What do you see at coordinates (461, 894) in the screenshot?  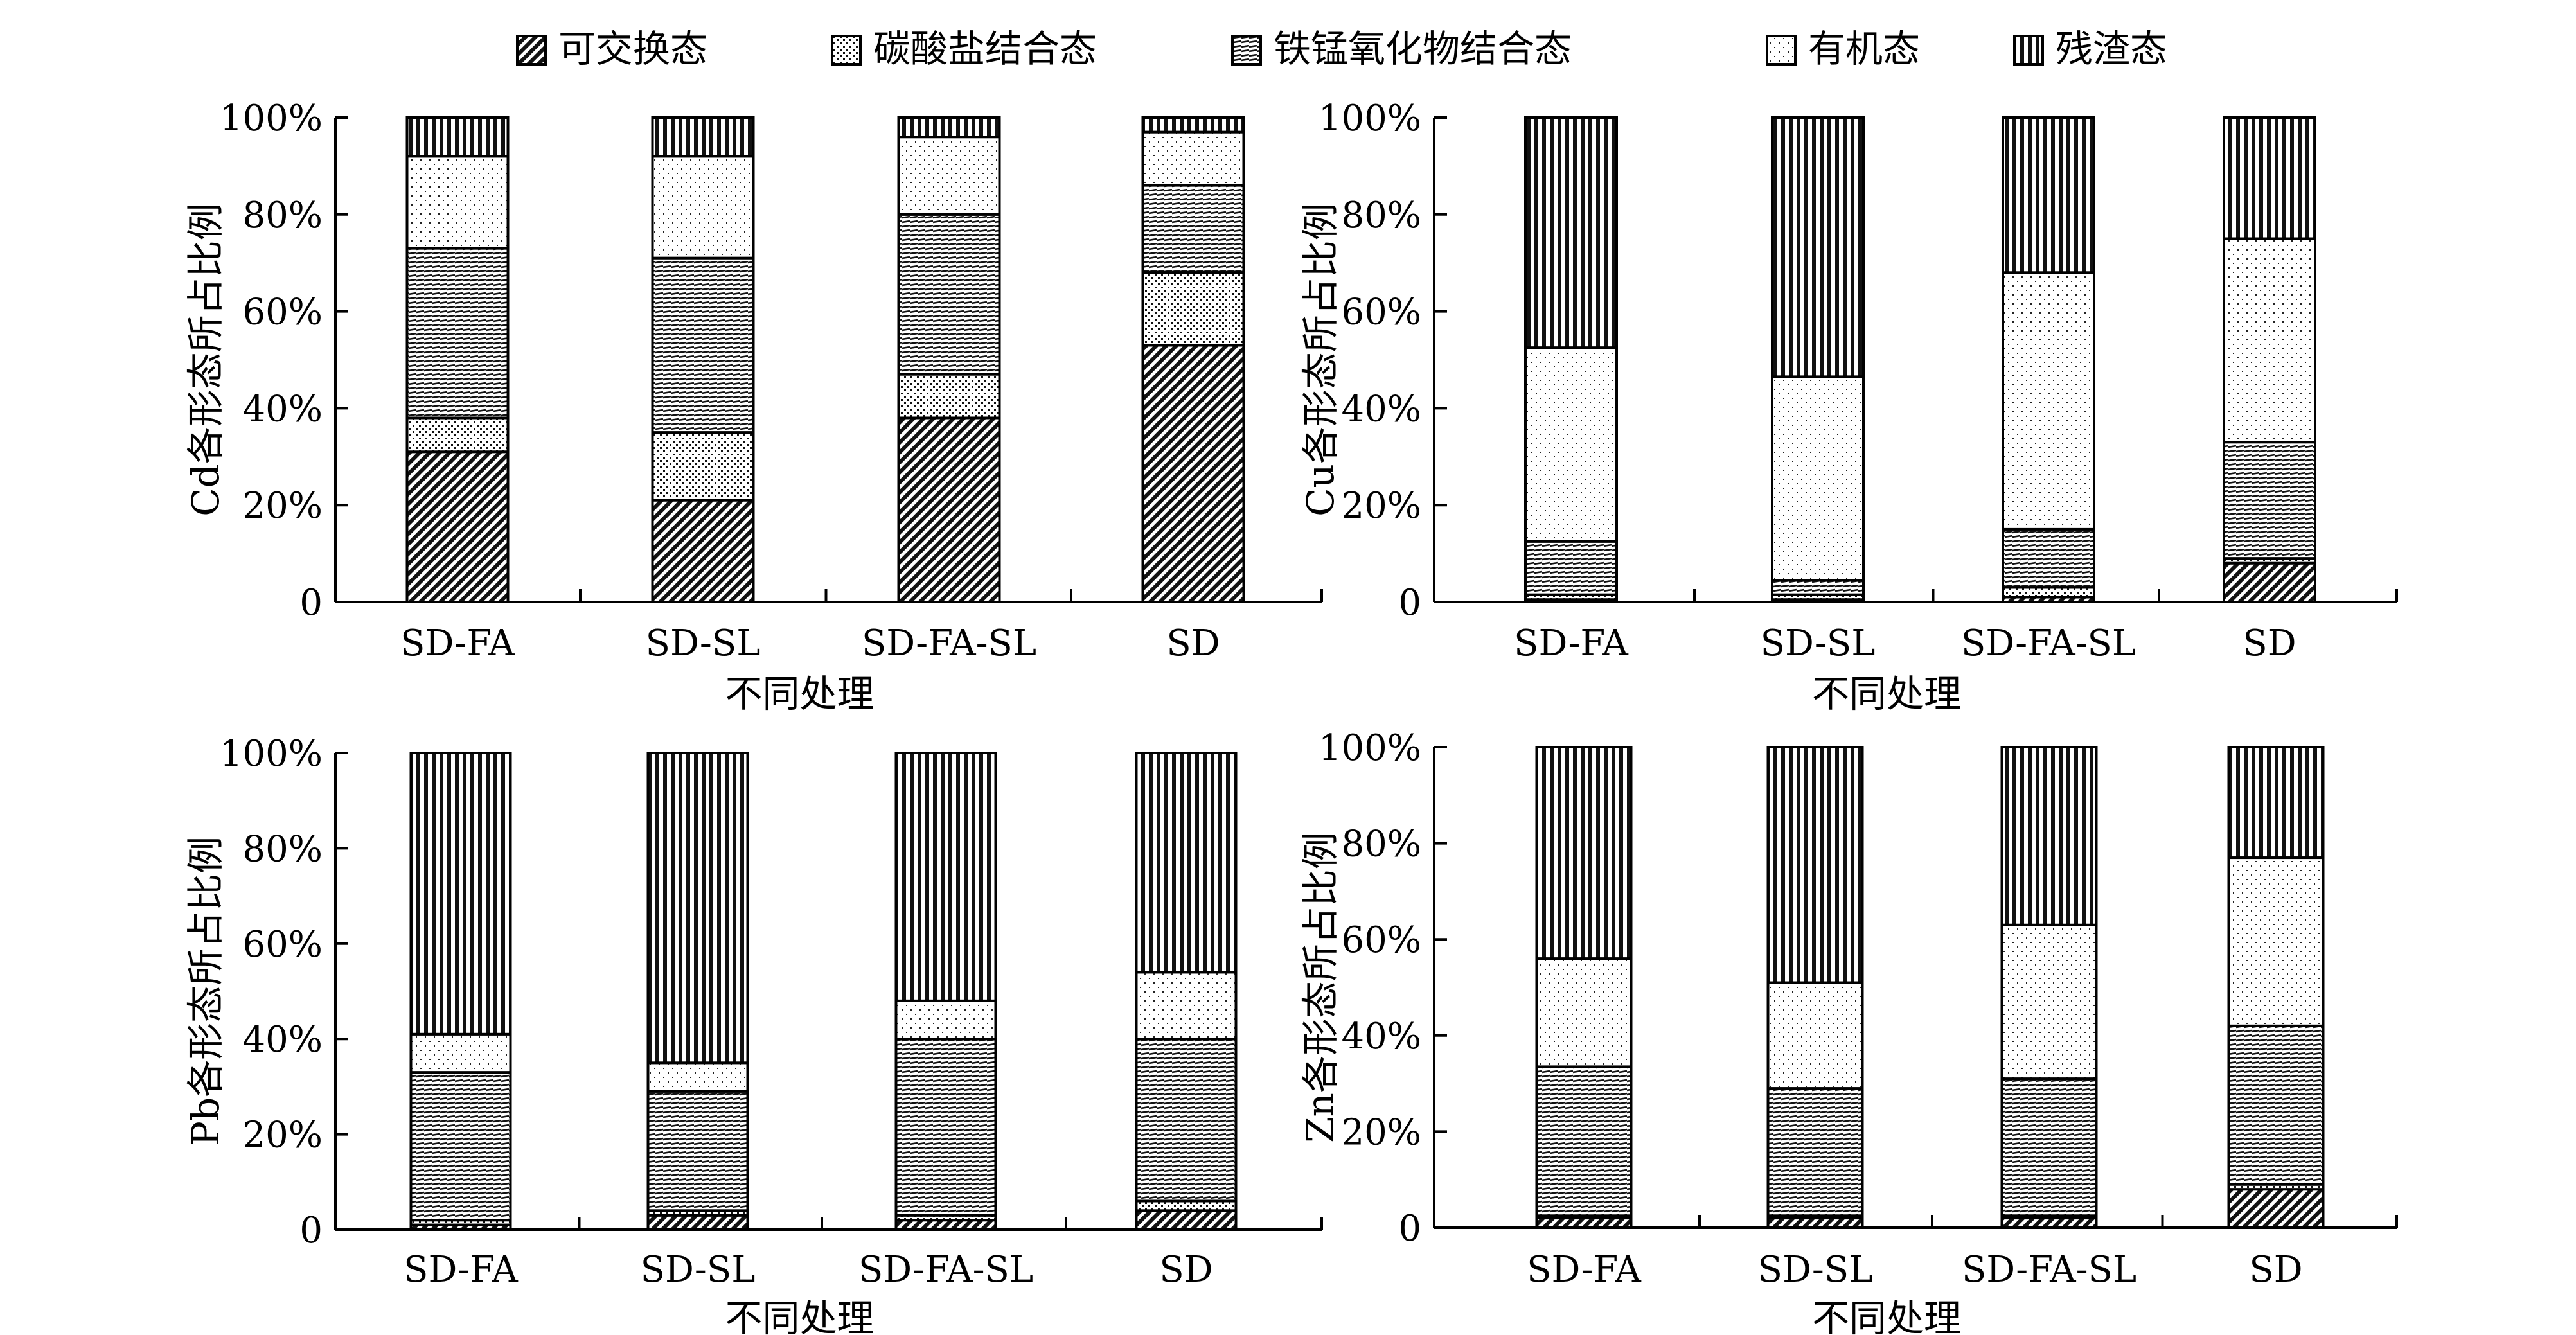 I see `bar-segment-pb-sd-fa-residual` at bounding box center [461, 894].